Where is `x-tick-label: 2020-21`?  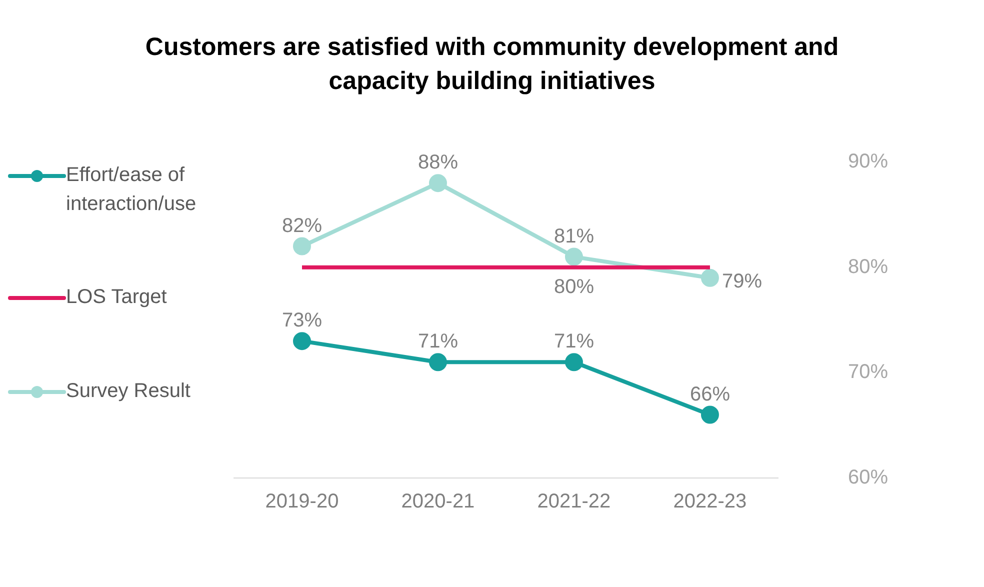 x-tick-label: 2020-21 is located at coordinates (438, 501).